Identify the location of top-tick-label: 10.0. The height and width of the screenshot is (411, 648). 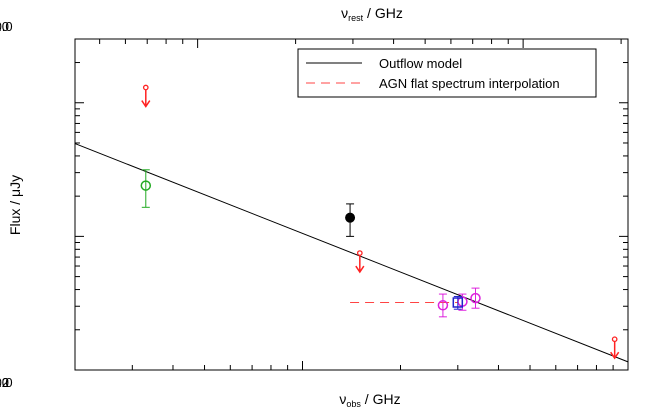
(6, 26).